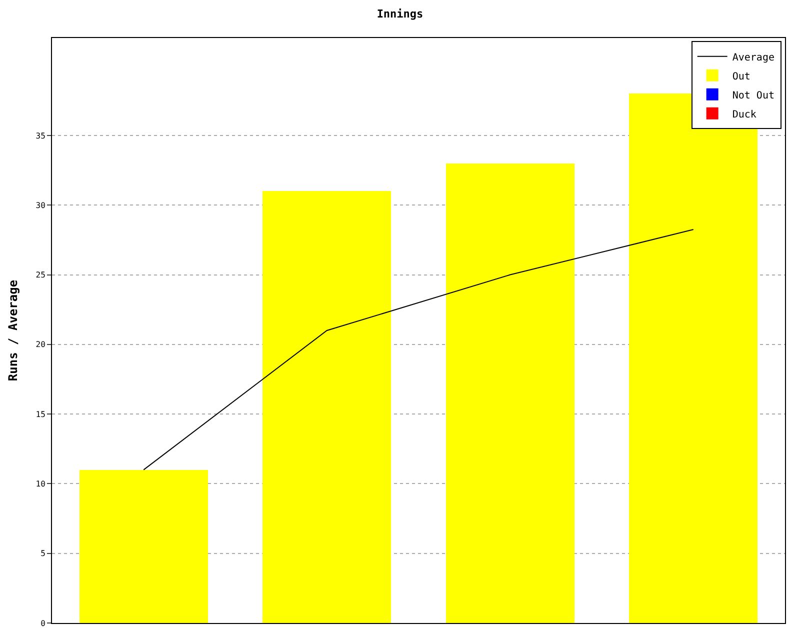 Image resolution: width=800 pixels, height=640 pixels. Describe the element at coordinates (41, 275) in the screenshot. I see `y-tick-label: 25` at that location.